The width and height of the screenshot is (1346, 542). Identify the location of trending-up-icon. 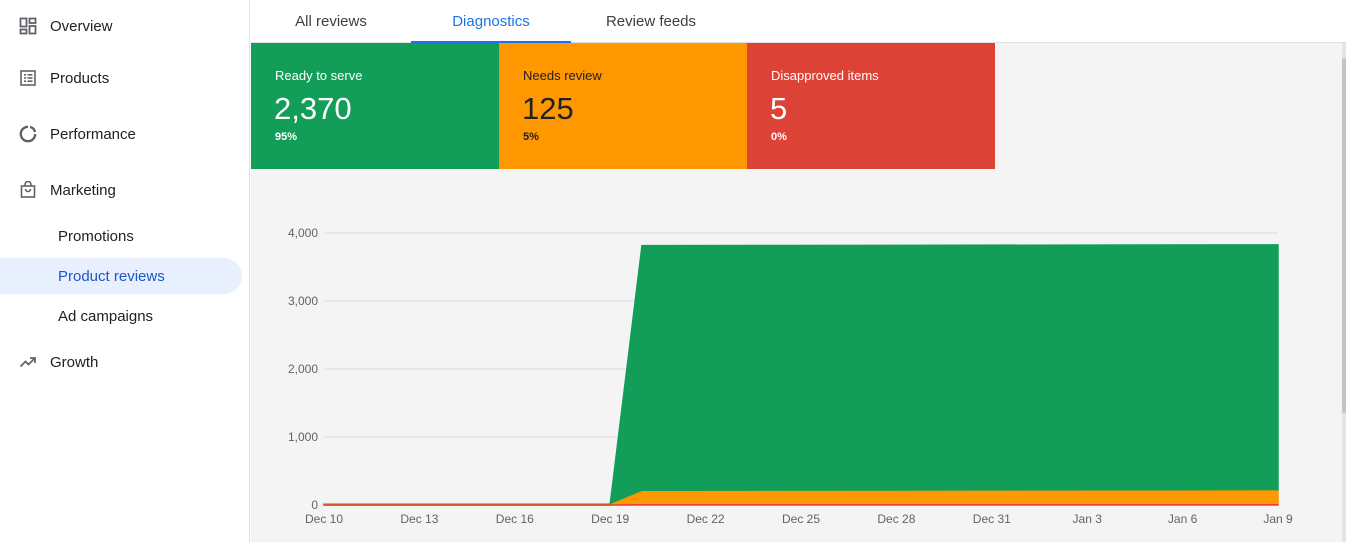
(27, 362).